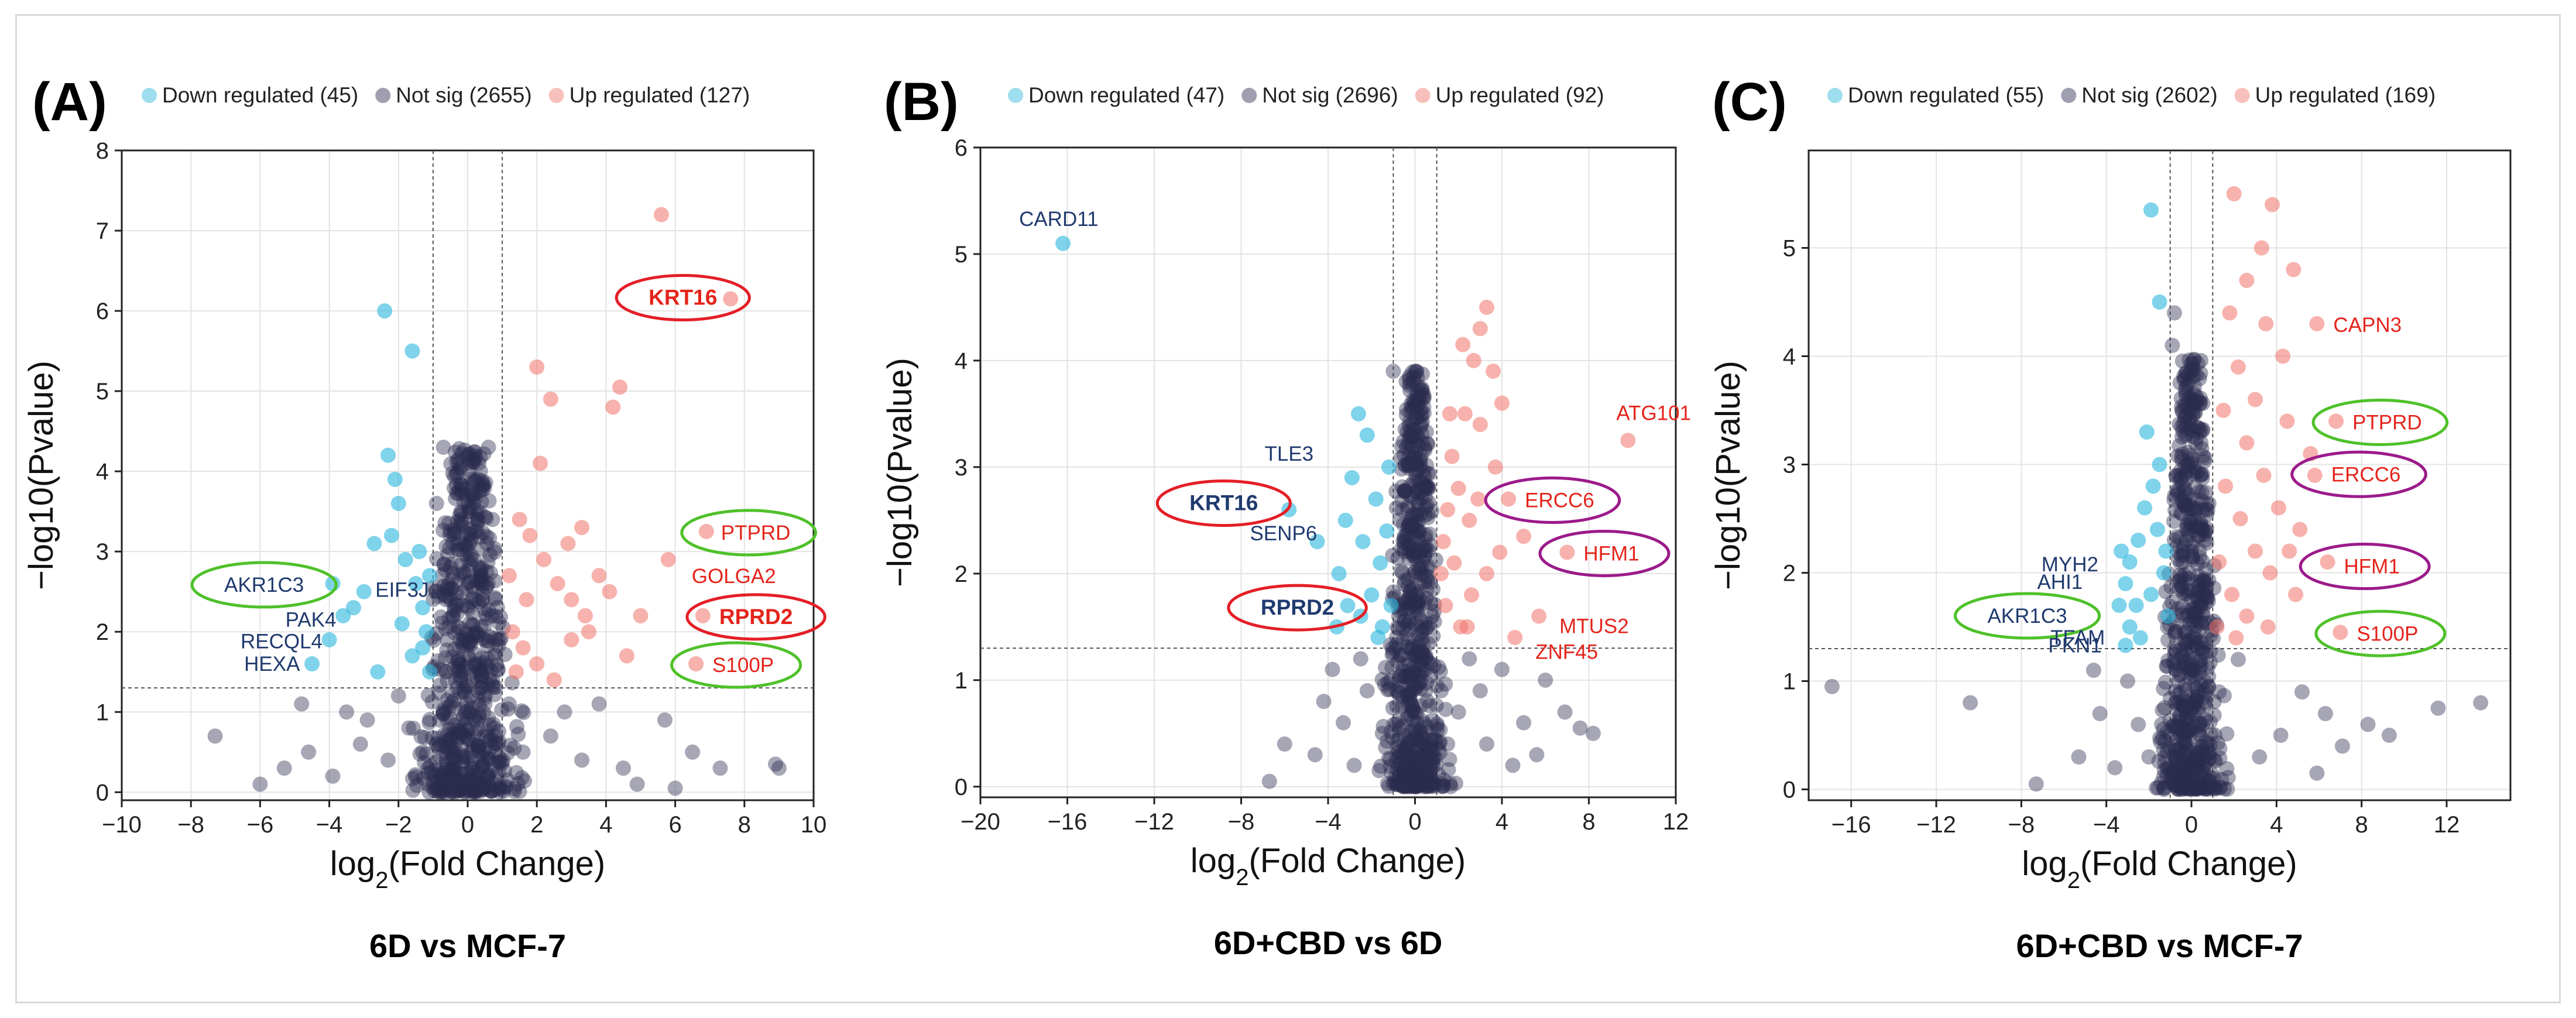 This screenshot has height=1018, width=2576. Describe the element at coordinates (660, 95) in the screenshot. I see `legend-entry-up: Up regulated (127)` at that location.